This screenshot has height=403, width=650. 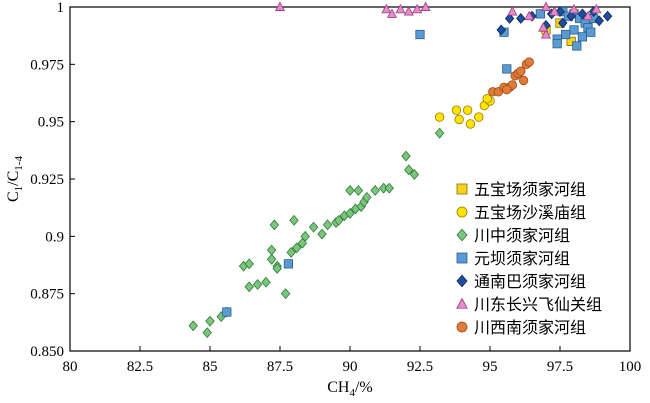 I want to click on y-tick-label: 0.875, so click(x=47, y=295).